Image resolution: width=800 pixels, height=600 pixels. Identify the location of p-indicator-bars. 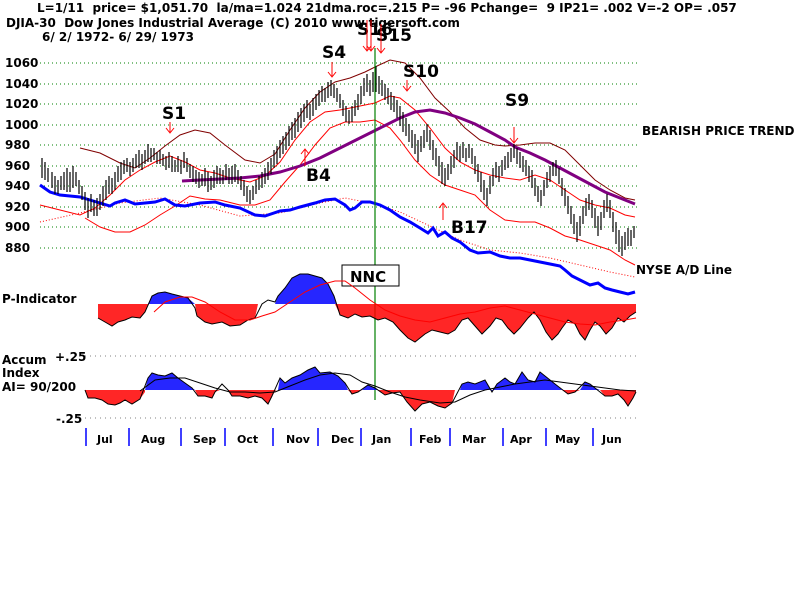
(367, 308).